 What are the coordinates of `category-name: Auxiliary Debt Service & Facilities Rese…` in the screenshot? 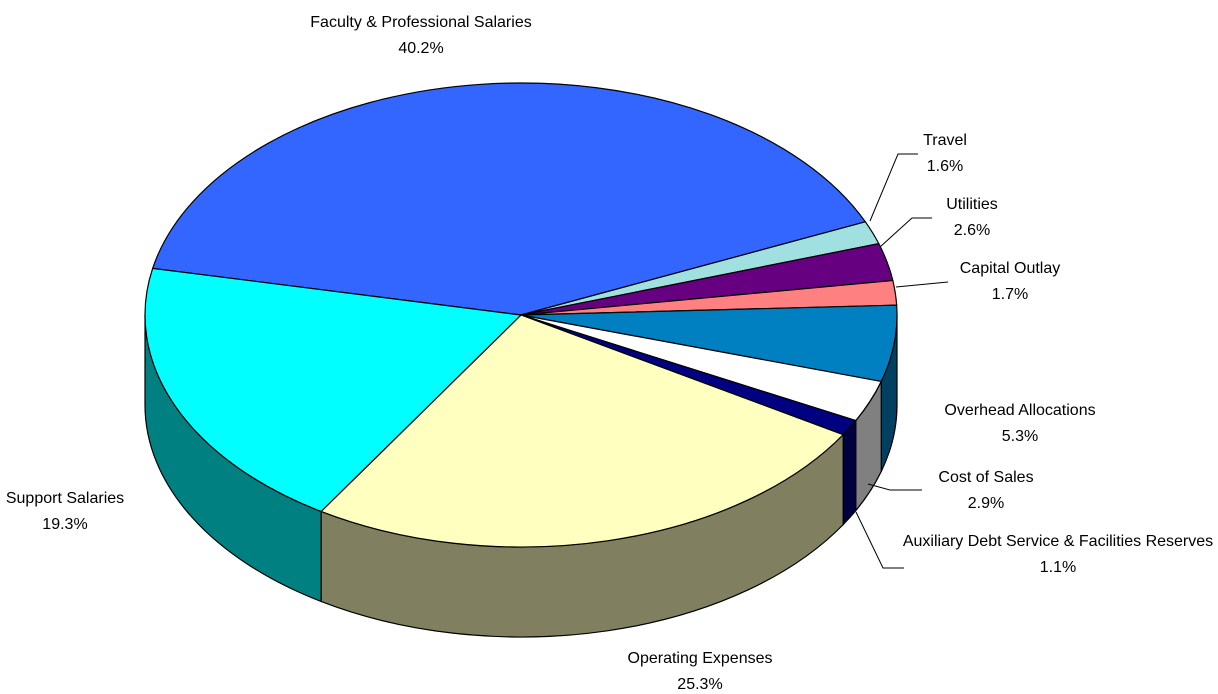 It's located at (1058, 541).